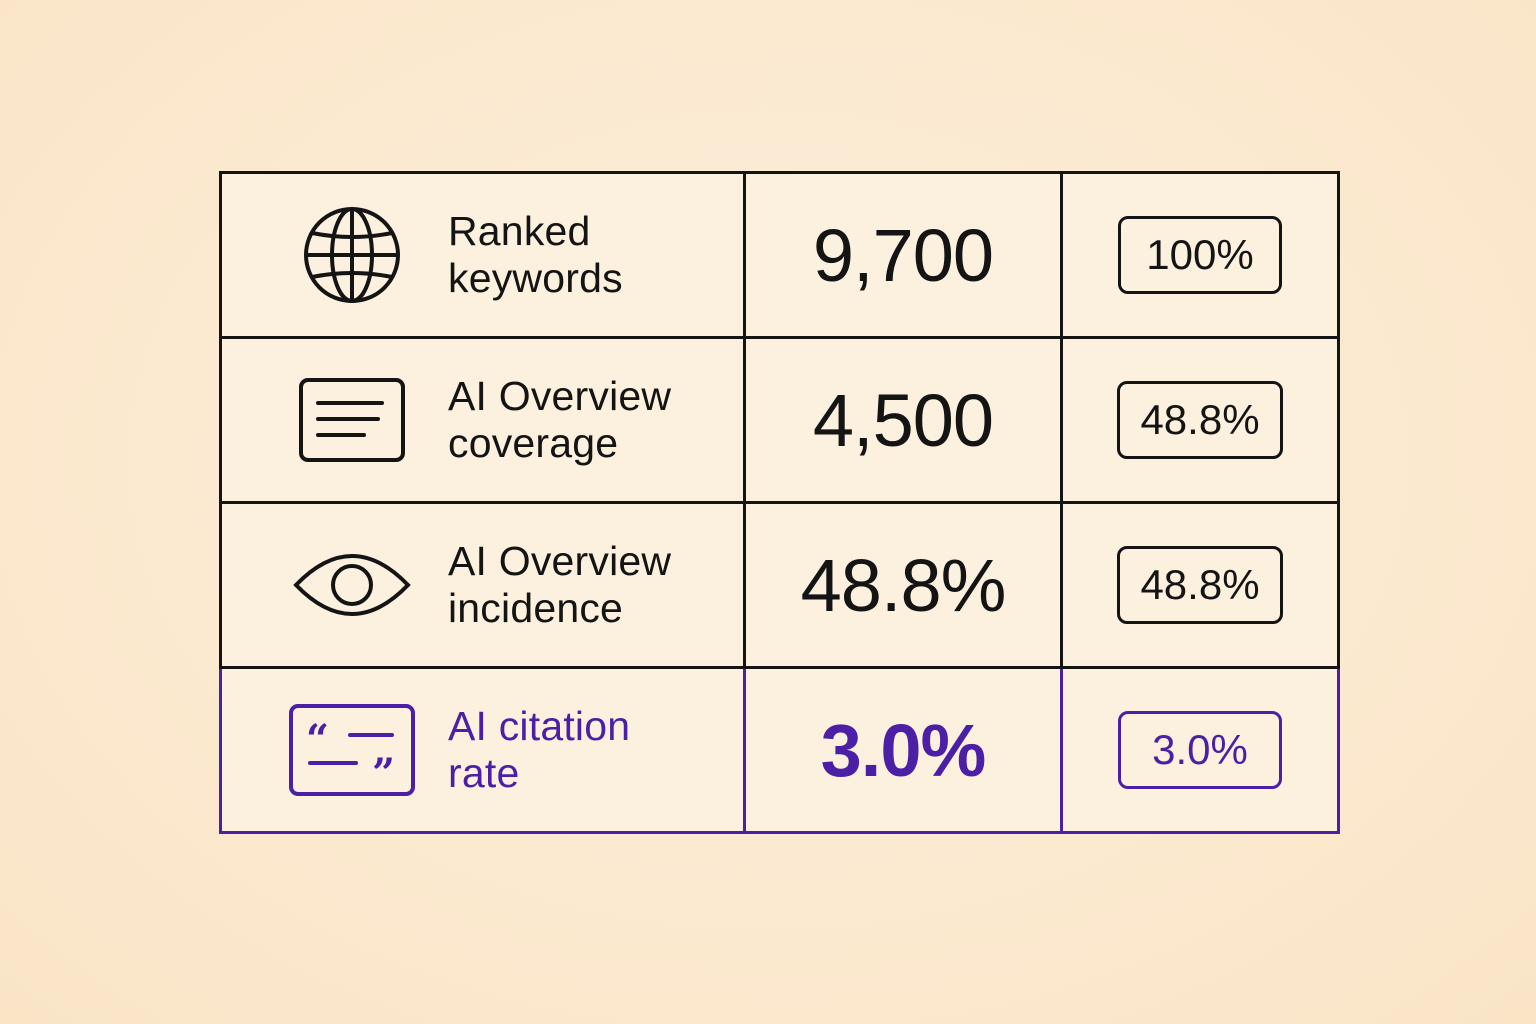 The image size is (1536, 1024). I want to click on percent-cell: 3.0%, so click(1200, 750).